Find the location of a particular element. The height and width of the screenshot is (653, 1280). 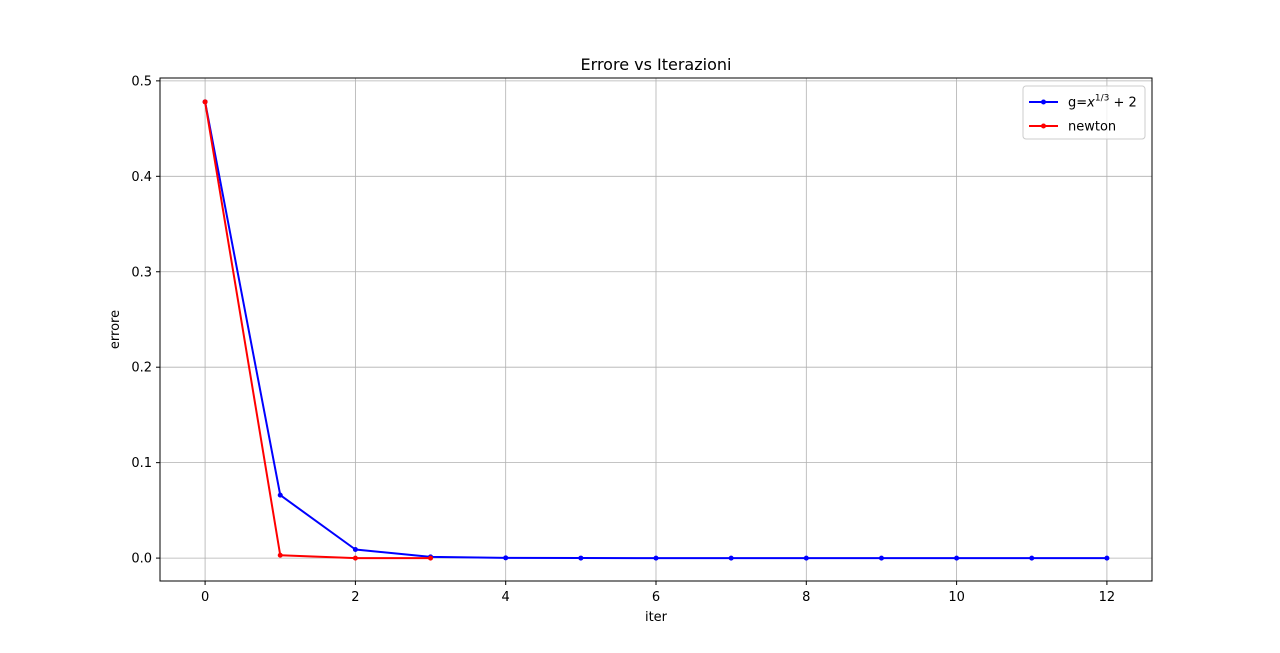

legend: g=x1/3 + 2 newton is located at coordinates (1084, 112).